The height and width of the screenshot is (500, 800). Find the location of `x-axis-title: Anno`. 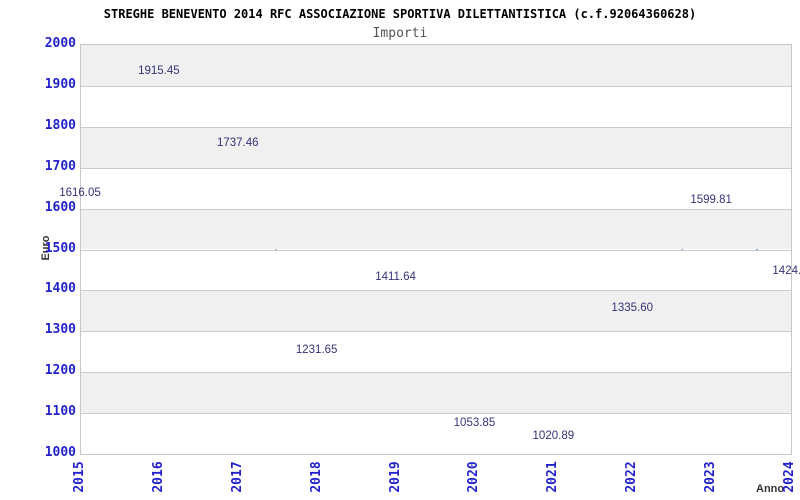

x-axis-title: Anno is located at coordinates (770, 489).